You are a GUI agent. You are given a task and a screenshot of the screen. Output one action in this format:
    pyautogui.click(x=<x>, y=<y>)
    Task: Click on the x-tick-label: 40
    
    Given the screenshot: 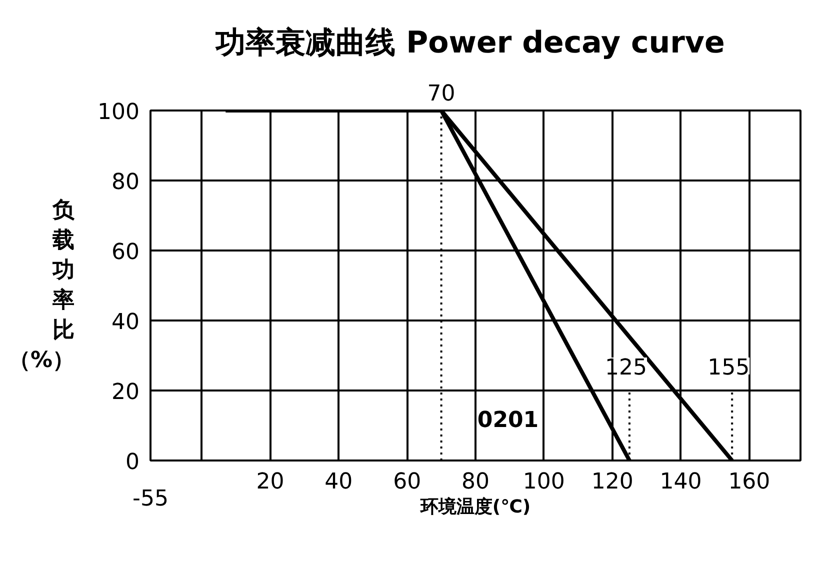 What is the action you would take?
    pyautogui.click(x=338, y=482)
    